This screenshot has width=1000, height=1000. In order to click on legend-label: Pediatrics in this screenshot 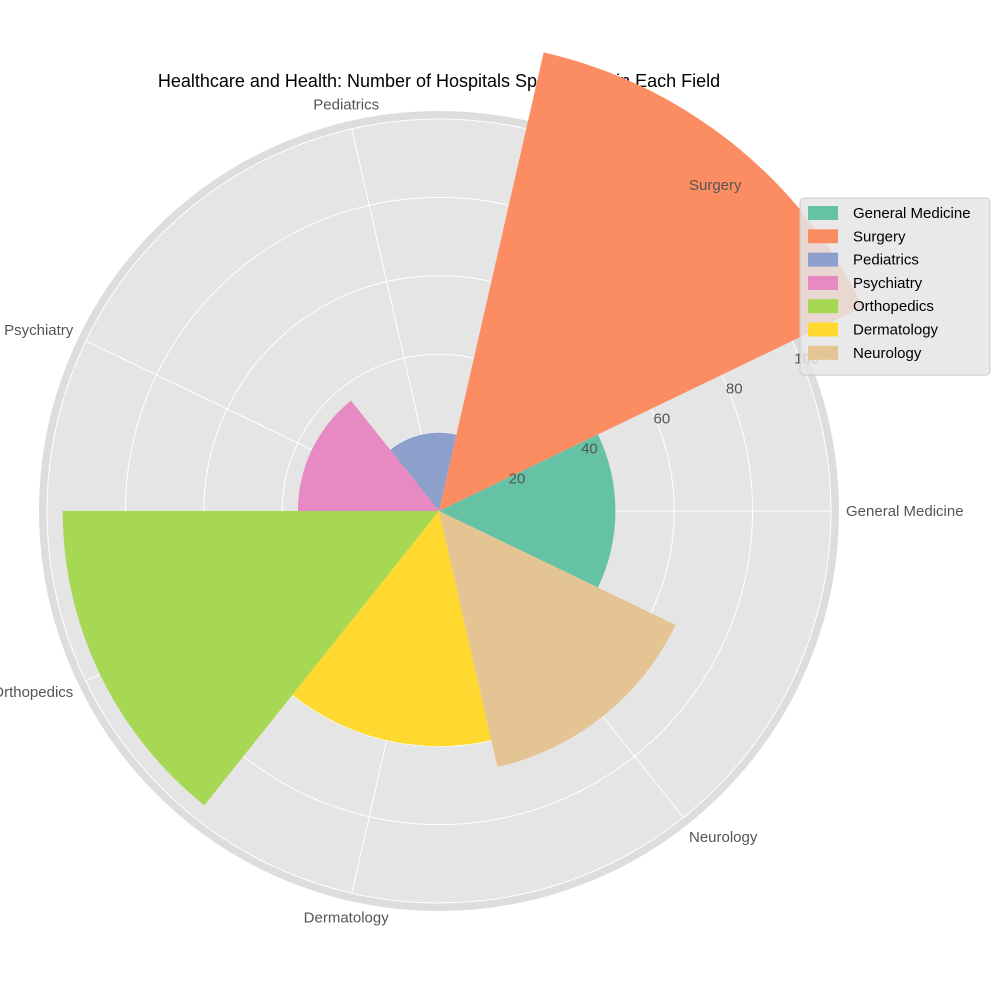, I will do `click(886, 260)`.